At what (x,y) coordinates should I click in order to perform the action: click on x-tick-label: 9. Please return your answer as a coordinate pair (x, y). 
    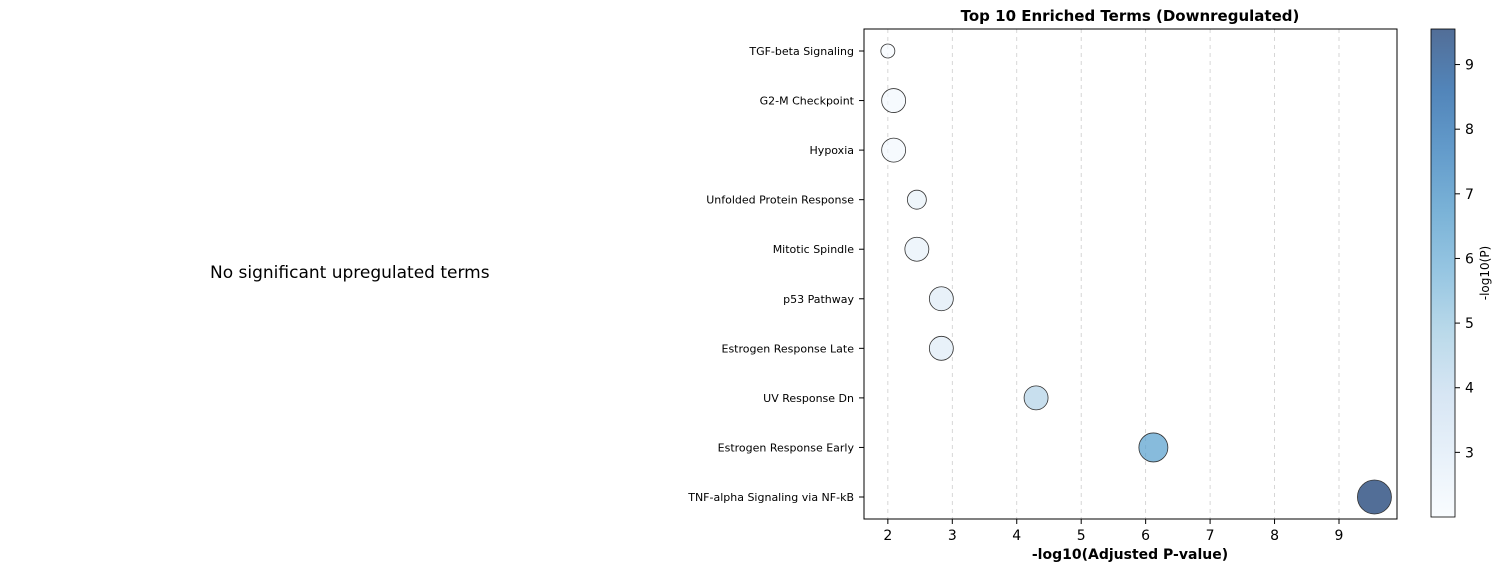
    Looking at the image, I should click on (1339, 536).